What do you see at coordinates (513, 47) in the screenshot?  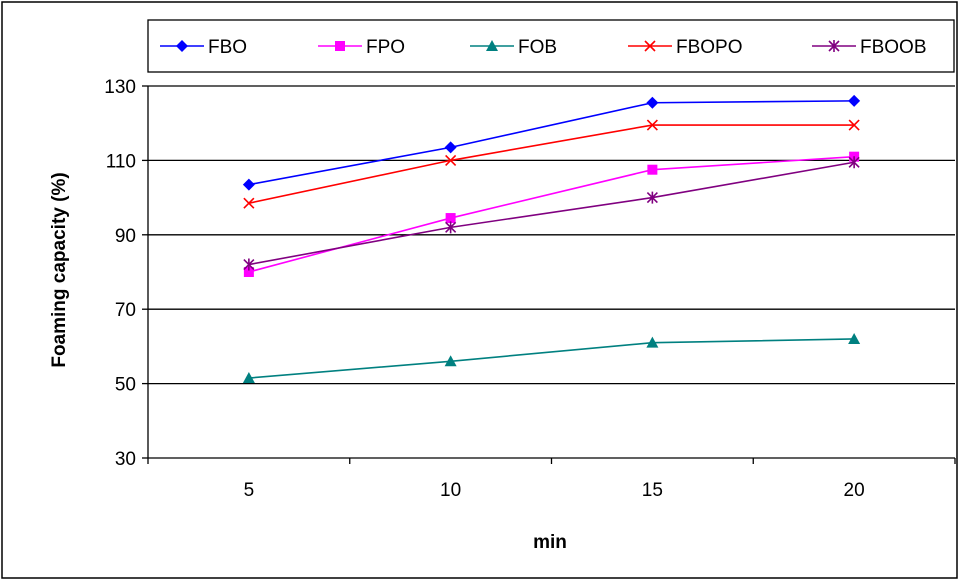 I see `legend-item-fob: FOB` at bounding box center [513, 47].